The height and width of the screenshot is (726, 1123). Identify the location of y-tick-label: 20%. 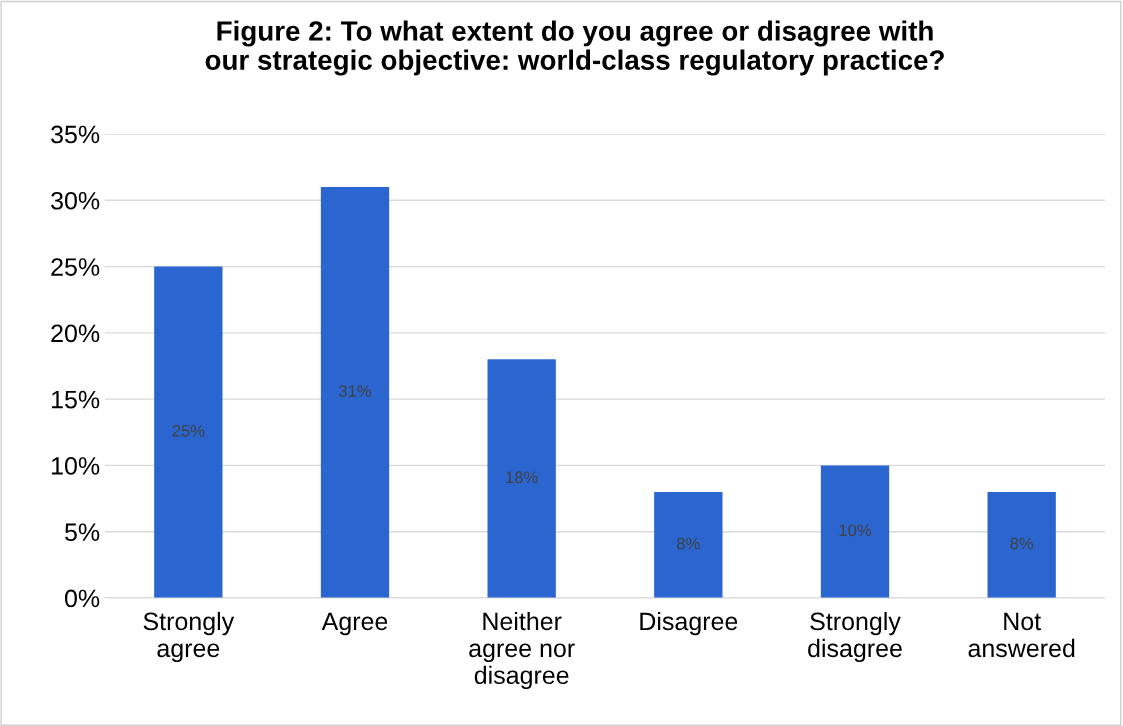
(75, 333).